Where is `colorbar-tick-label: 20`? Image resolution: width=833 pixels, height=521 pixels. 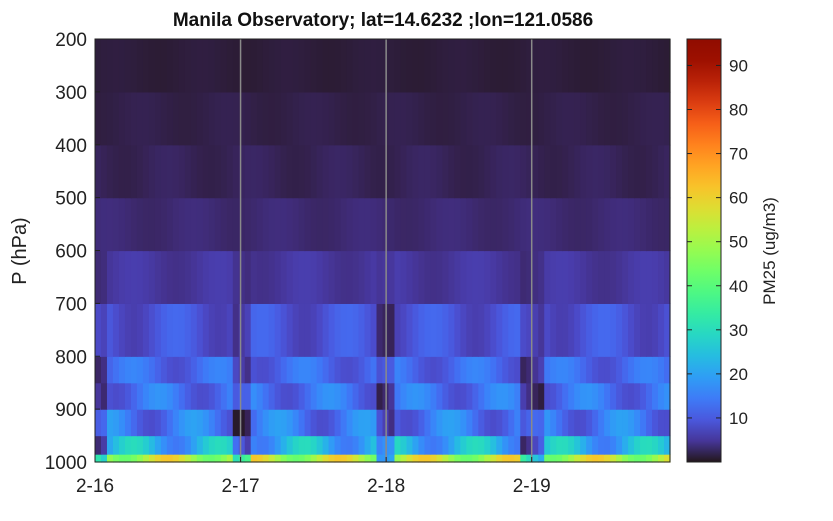 colorbar-tick-label: 20 is located at coordinates (738, 374).